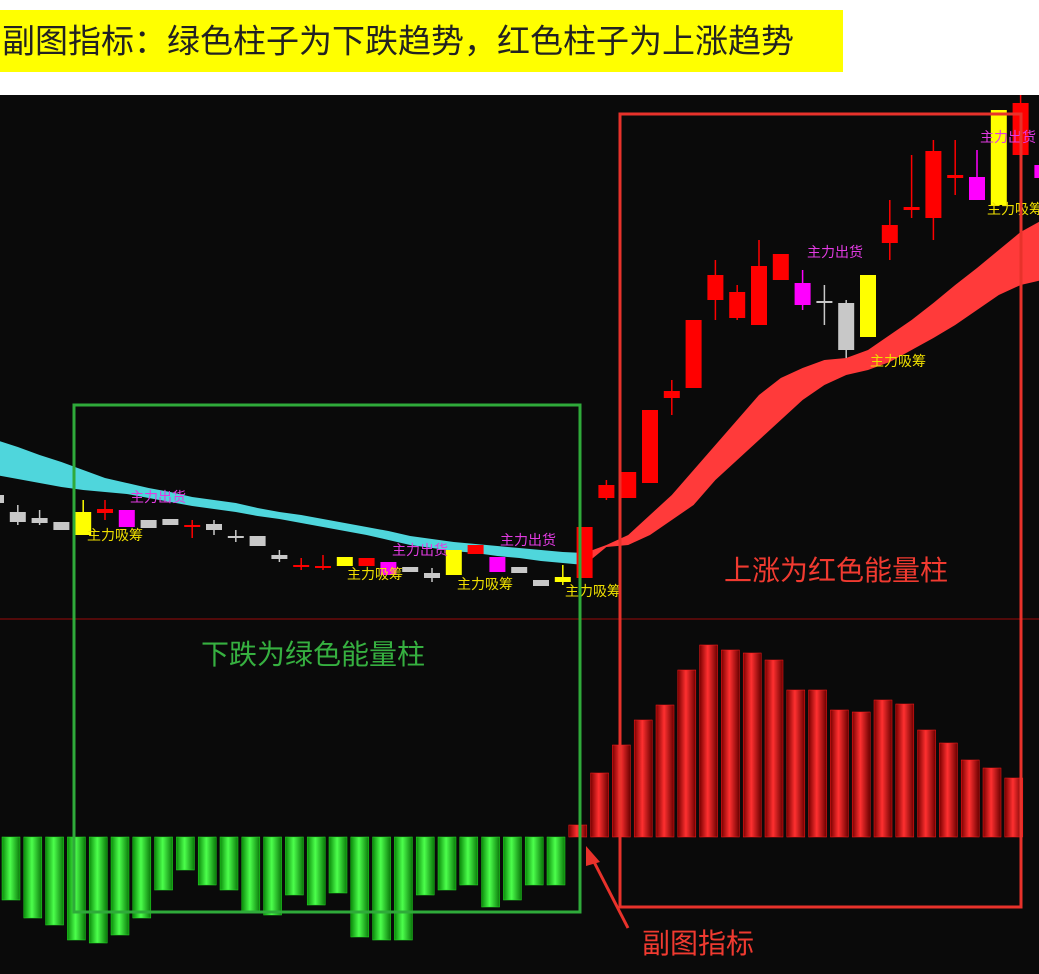  I want to click on arrow-head, so click(593, 856).